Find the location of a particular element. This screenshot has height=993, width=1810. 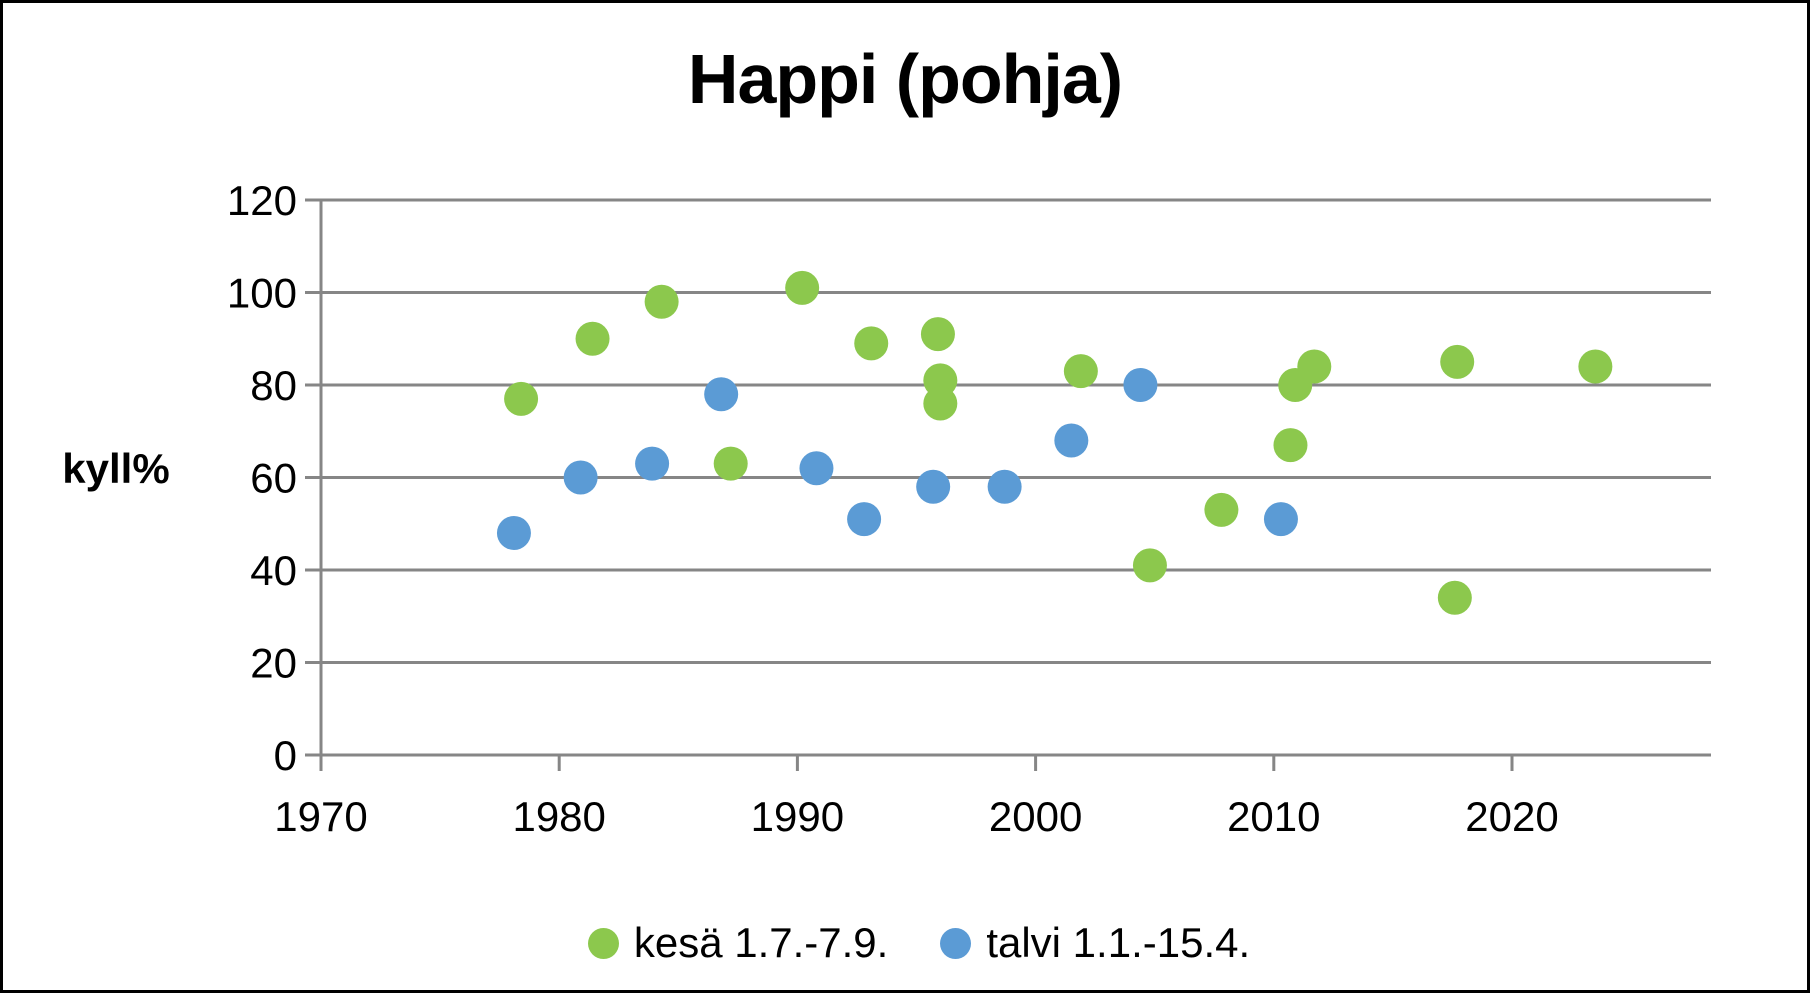

chart-title: Happi (pohja) is located at coordinates (905, 79).